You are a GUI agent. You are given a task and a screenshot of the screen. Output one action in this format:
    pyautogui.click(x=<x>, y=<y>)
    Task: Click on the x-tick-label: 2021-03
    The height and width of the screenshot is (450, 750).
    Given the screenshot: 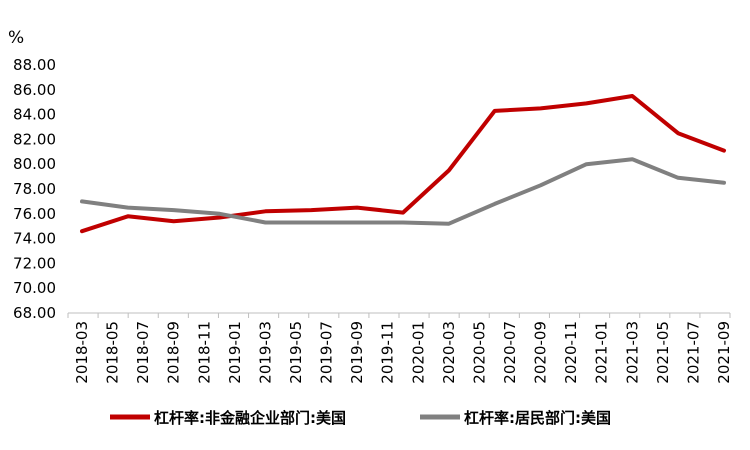 What is the action you would take?
    pyautogui.click(x=632, y=352)
    